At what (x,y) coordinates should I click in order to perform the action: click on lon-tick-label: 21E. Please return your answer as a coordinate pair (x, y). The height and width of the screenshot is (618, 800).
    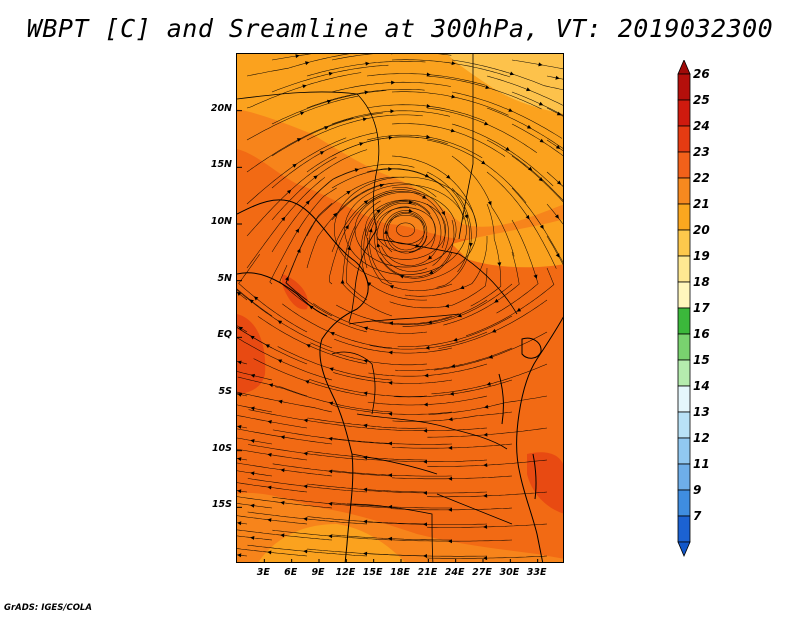
    Looking at the image, I should click on (427, 572).